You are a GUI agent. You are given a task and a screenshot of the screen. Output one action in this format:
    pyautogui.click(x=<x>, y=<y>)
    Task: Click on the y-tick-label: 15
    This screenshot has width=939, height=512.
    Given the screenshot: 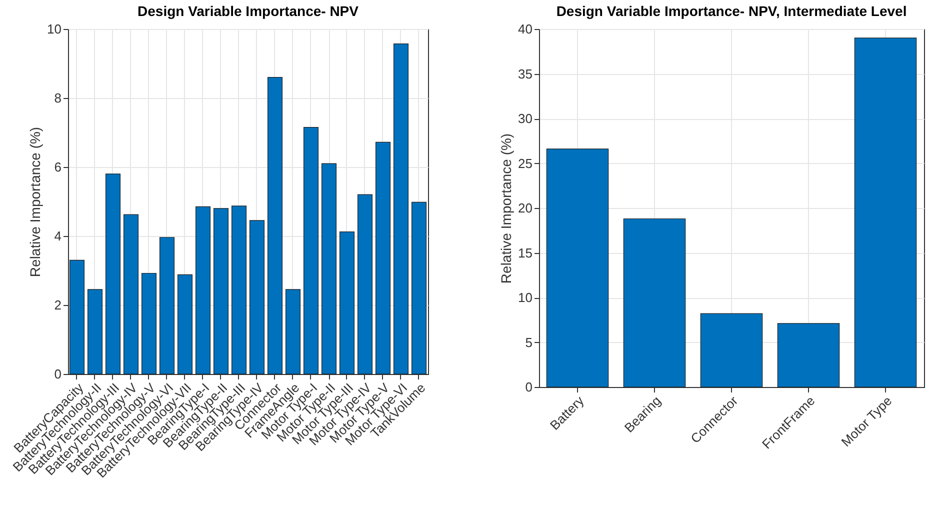 What is the action you would take?
    pyautogui.click(x=525, y=252)
    